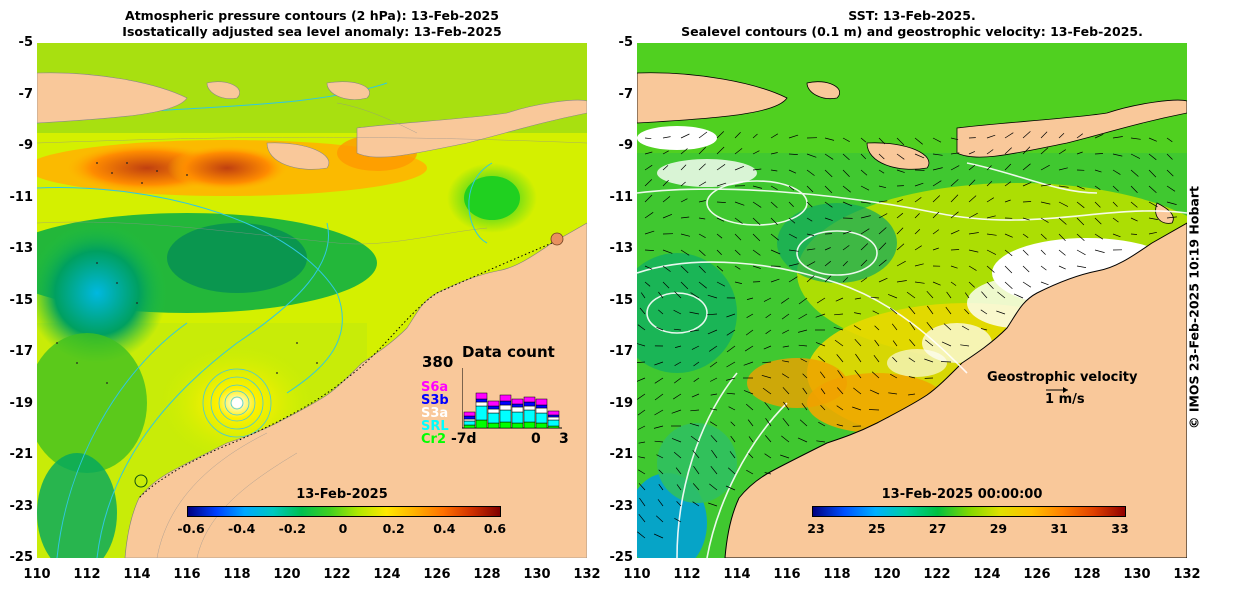  I want to click on colorbar-tick-label: 23, so click(816, 528).